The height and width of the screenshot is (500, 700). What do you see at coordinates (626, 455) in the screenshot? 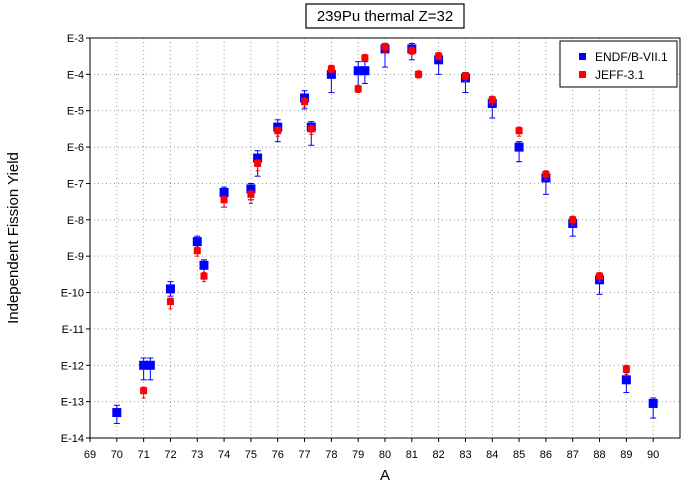
I see `x-tick-label: 89` at bounding box center [626, 455].